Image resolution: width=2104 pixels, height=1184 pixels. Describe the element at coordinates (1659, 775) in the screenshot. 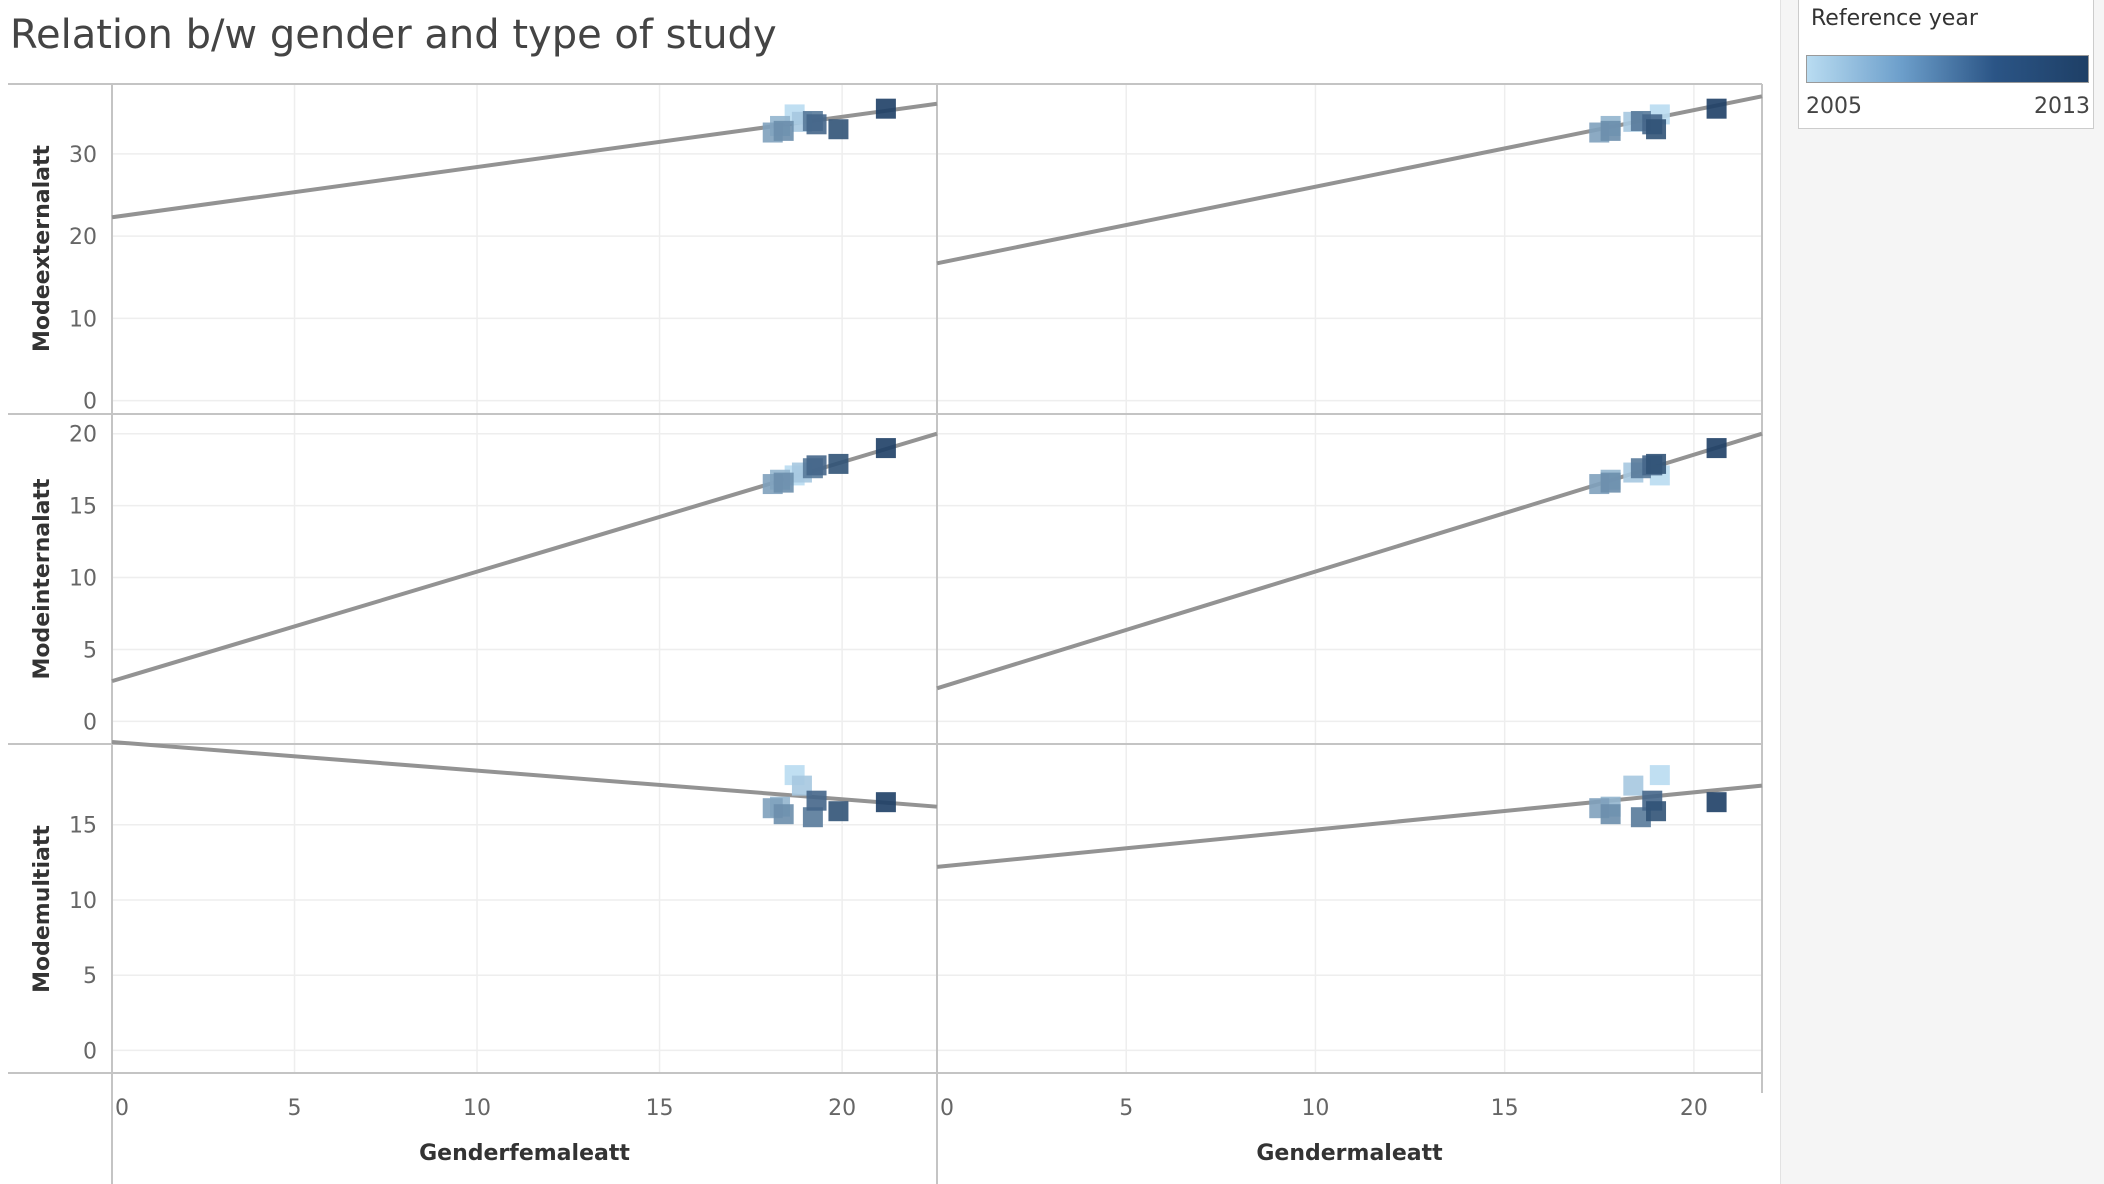

I see `data-point-2005` at that location.